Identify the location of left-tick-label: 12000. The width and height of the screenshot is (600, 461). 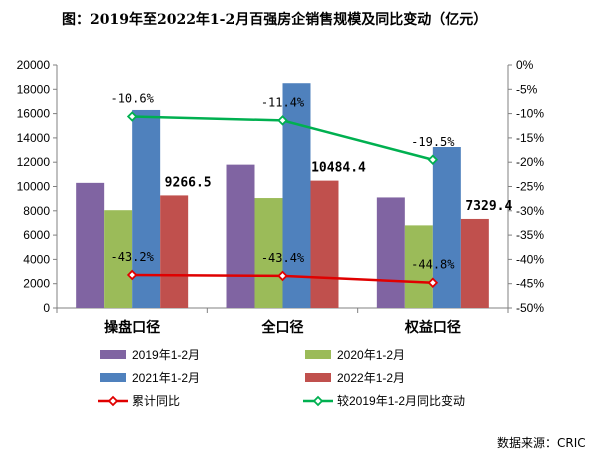
(34, 162).